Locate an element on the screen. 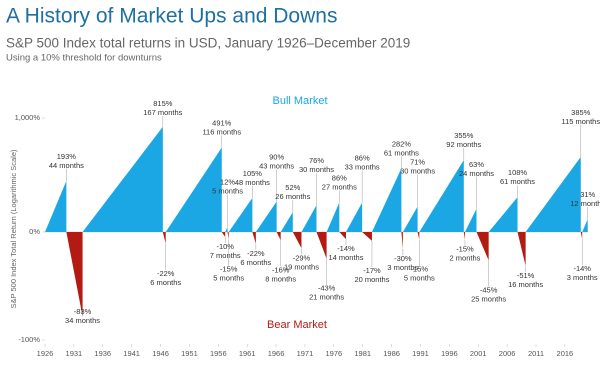 This screenshot has height=379, width=600. value-label: -45% is located at coordinates (489, 289).